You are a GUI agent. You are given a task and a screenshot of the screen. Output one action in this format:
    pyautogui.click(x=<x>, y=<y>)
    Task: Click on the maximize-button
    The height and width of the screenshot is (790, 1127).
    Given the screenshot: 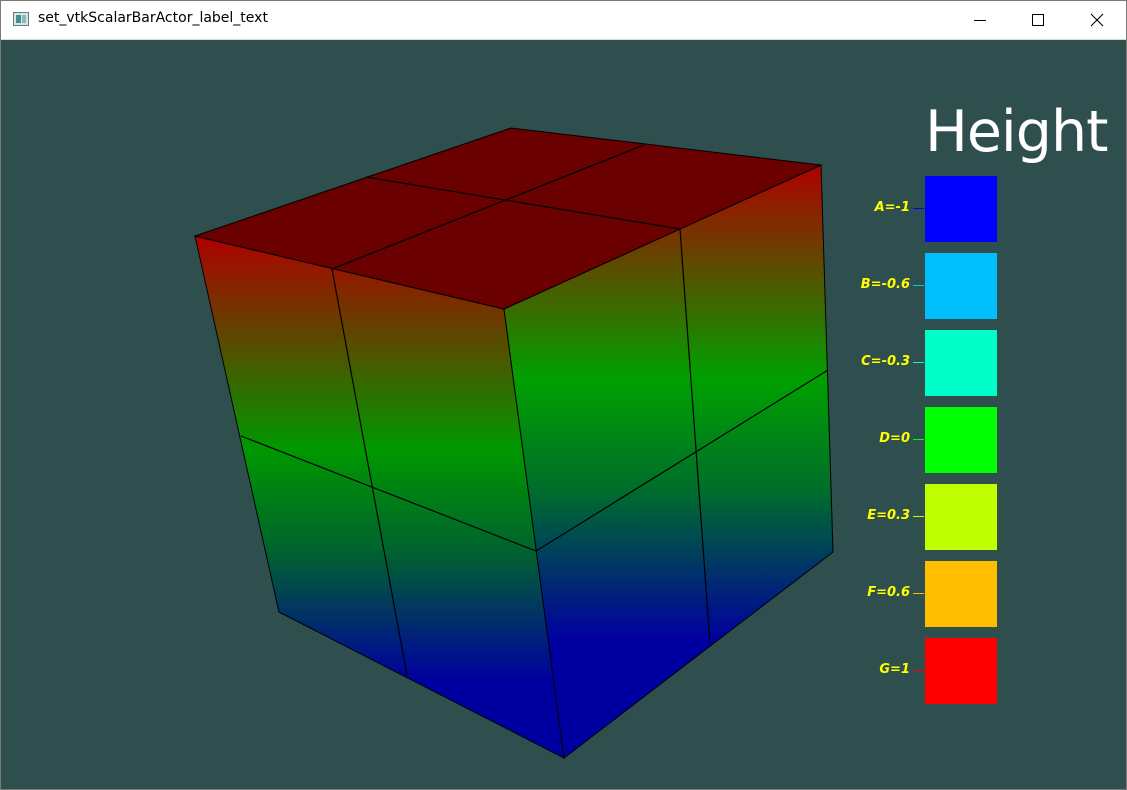 What is the action you would take?
    pyautogui.click(x=1038, y=20)
    